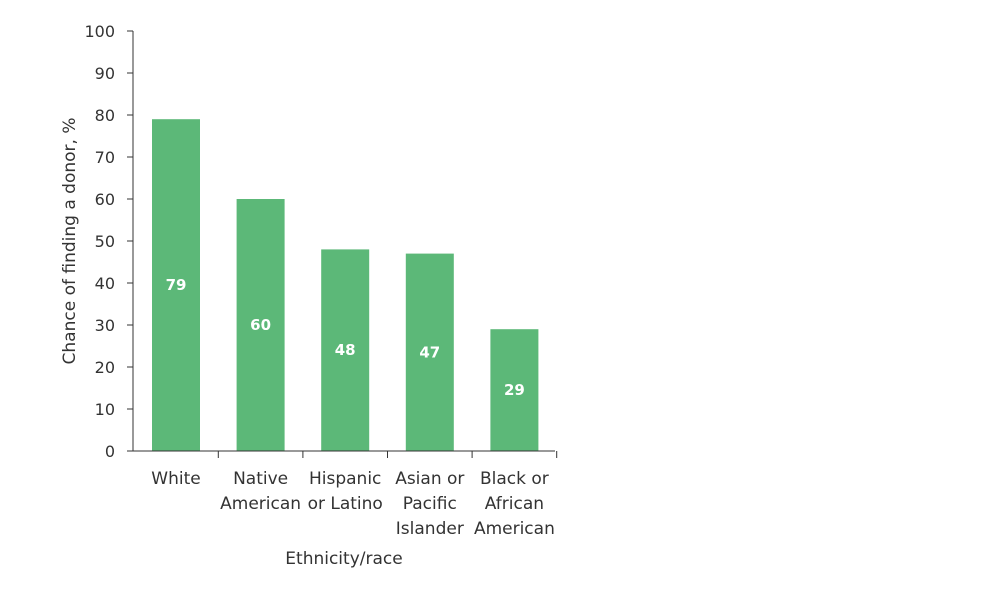 The width and height of the screenshot is (1000, 593). Describe the element at coordinates (105, 115) in the screenshot. I see `y-tick-label: 80` at that location.